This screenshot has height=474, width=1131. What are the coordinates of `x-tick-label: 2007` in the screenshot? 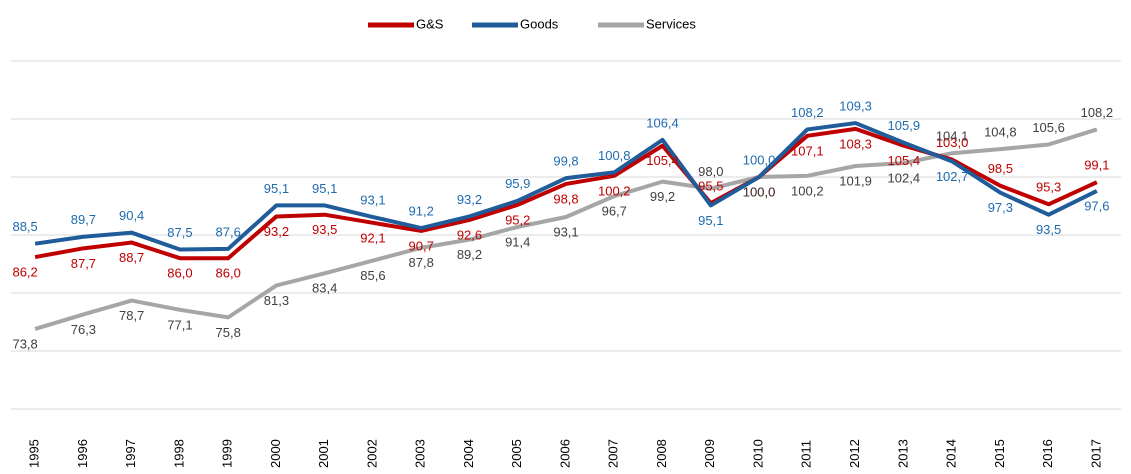 It's located at (613, 453).